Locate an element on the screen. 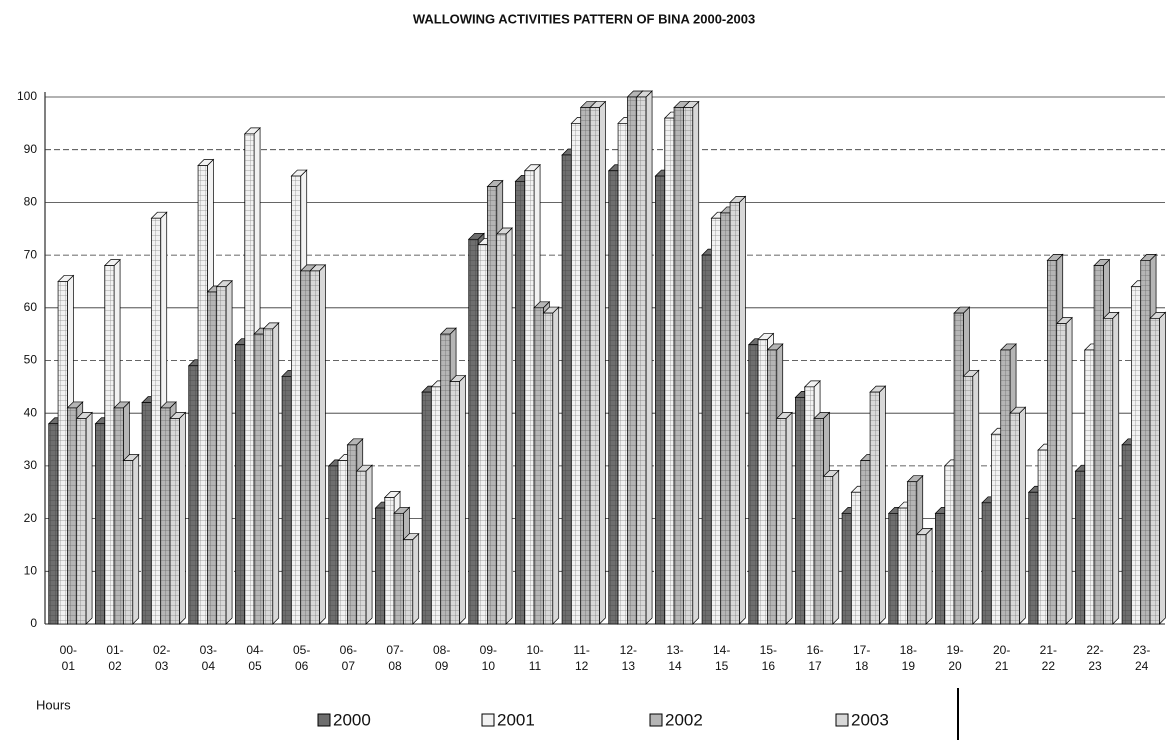  x-tick-label: 18- 19 is located at coordinates (908, 658).